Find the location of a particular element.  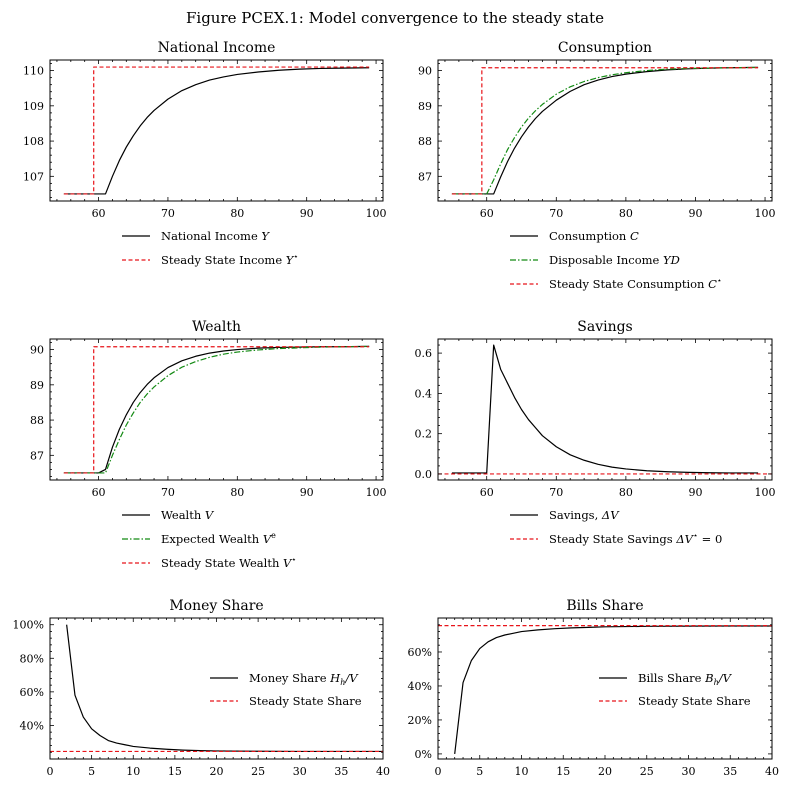

chart-wealth-frame is located at coordinates (216, 409).